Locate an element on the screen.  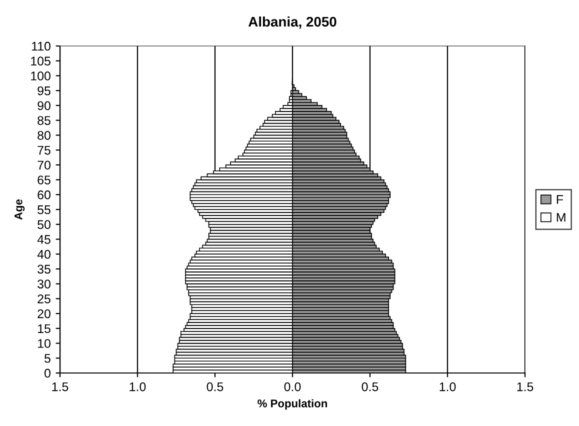
y-tick-label: 70 is located at coordinates (44, 165).